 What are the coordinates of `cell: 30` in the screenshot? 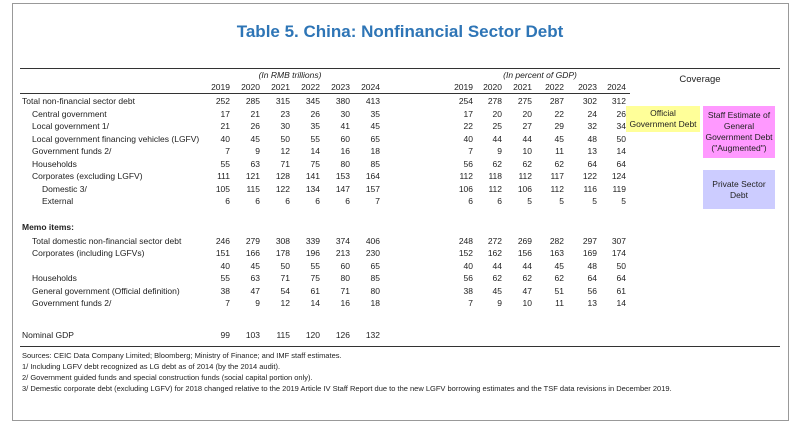 It's located at (345, 113).